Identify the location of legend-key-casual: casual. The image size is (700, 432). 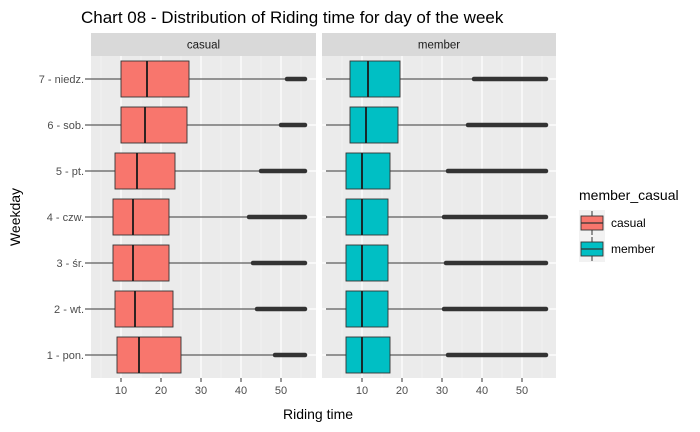
(612, 223).